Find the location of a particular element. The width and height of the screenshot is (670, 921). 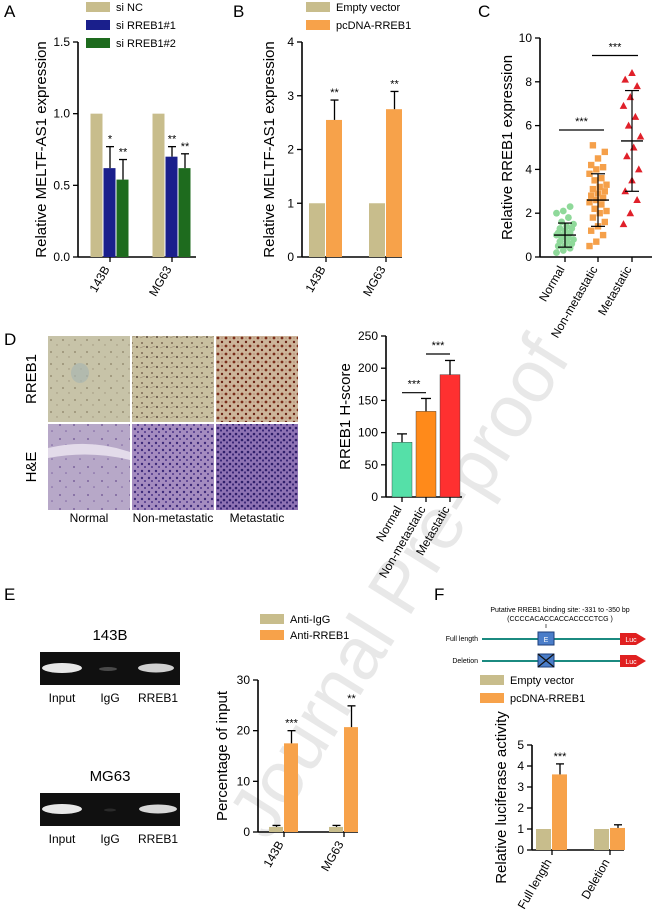

binding-box-full is located at coordinates (546, 638).